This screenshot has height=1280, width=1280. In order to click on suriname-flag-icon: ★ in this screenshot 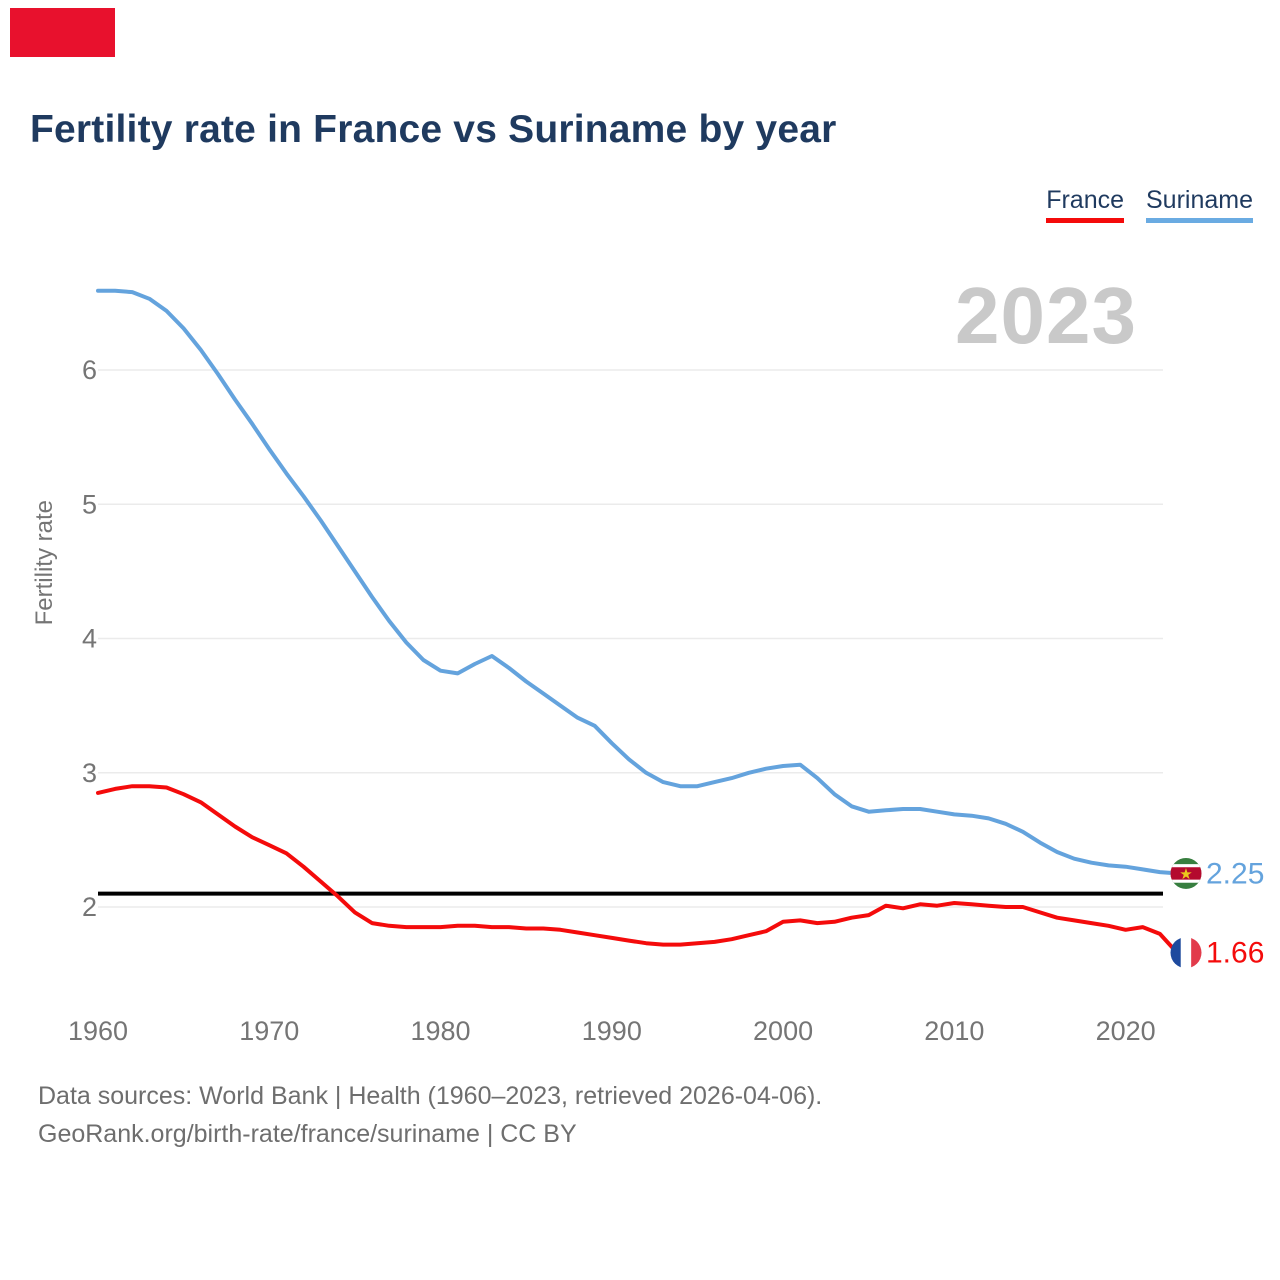, I will do `click(1186, 873)`.